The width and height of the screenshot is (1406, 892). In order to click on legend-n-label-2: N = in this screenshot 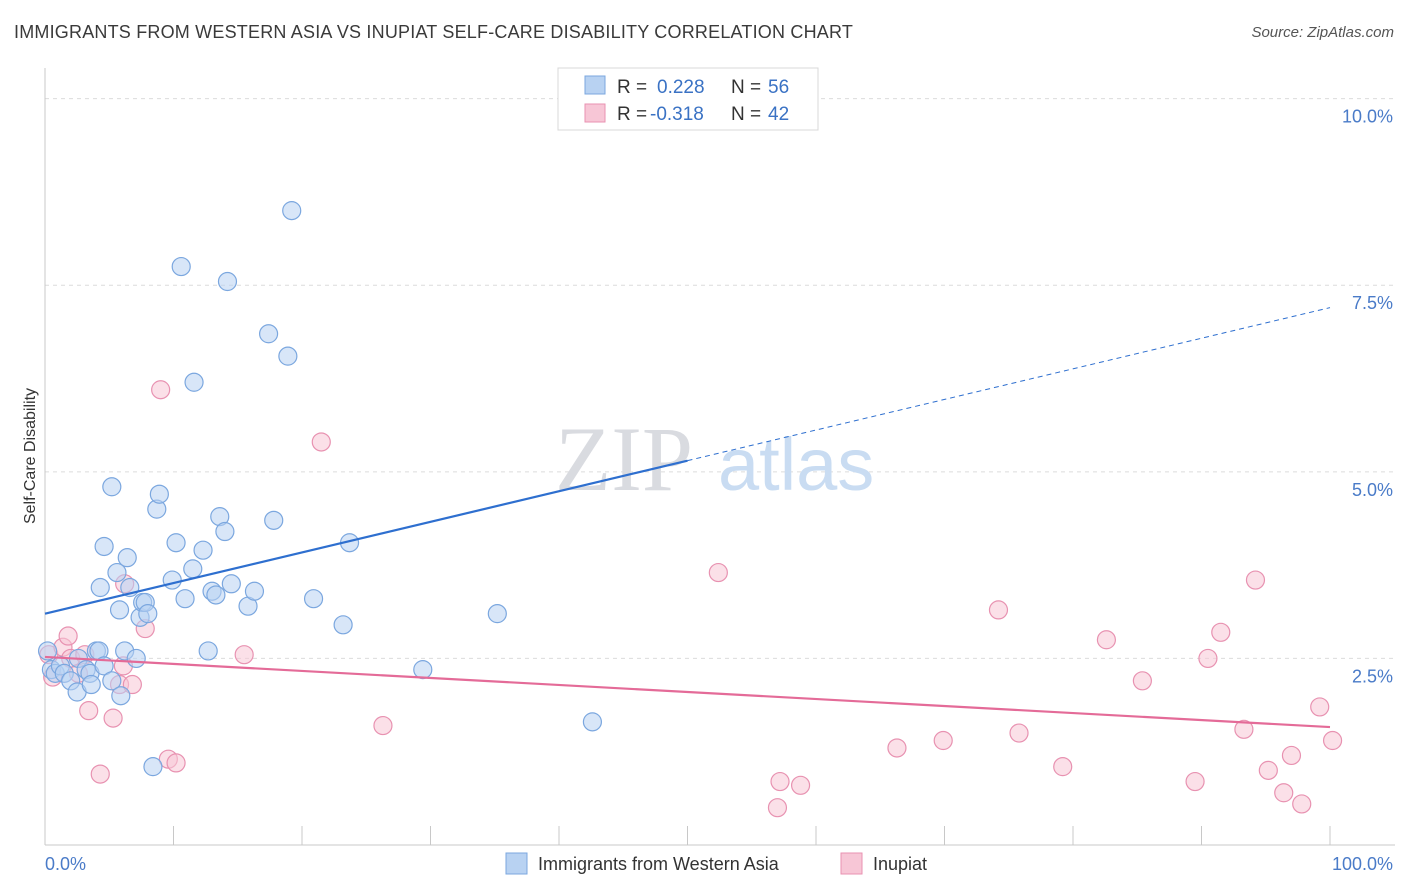, I will do `click(746, 114)`.